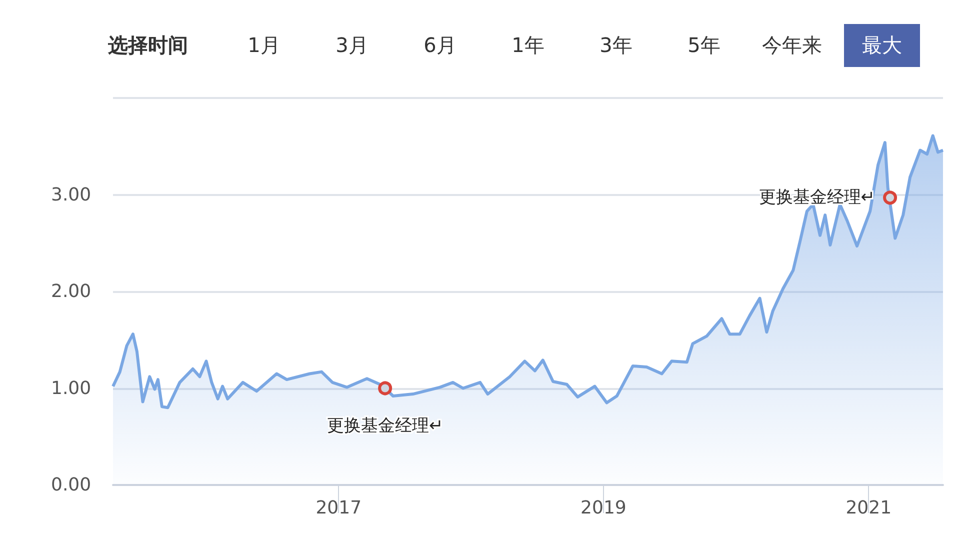 The height and width of the screenshot is (542, 964). Describe the element at coordinates (869, 508) in the screenshot. I see `x-tick-label: 2021` at that location.